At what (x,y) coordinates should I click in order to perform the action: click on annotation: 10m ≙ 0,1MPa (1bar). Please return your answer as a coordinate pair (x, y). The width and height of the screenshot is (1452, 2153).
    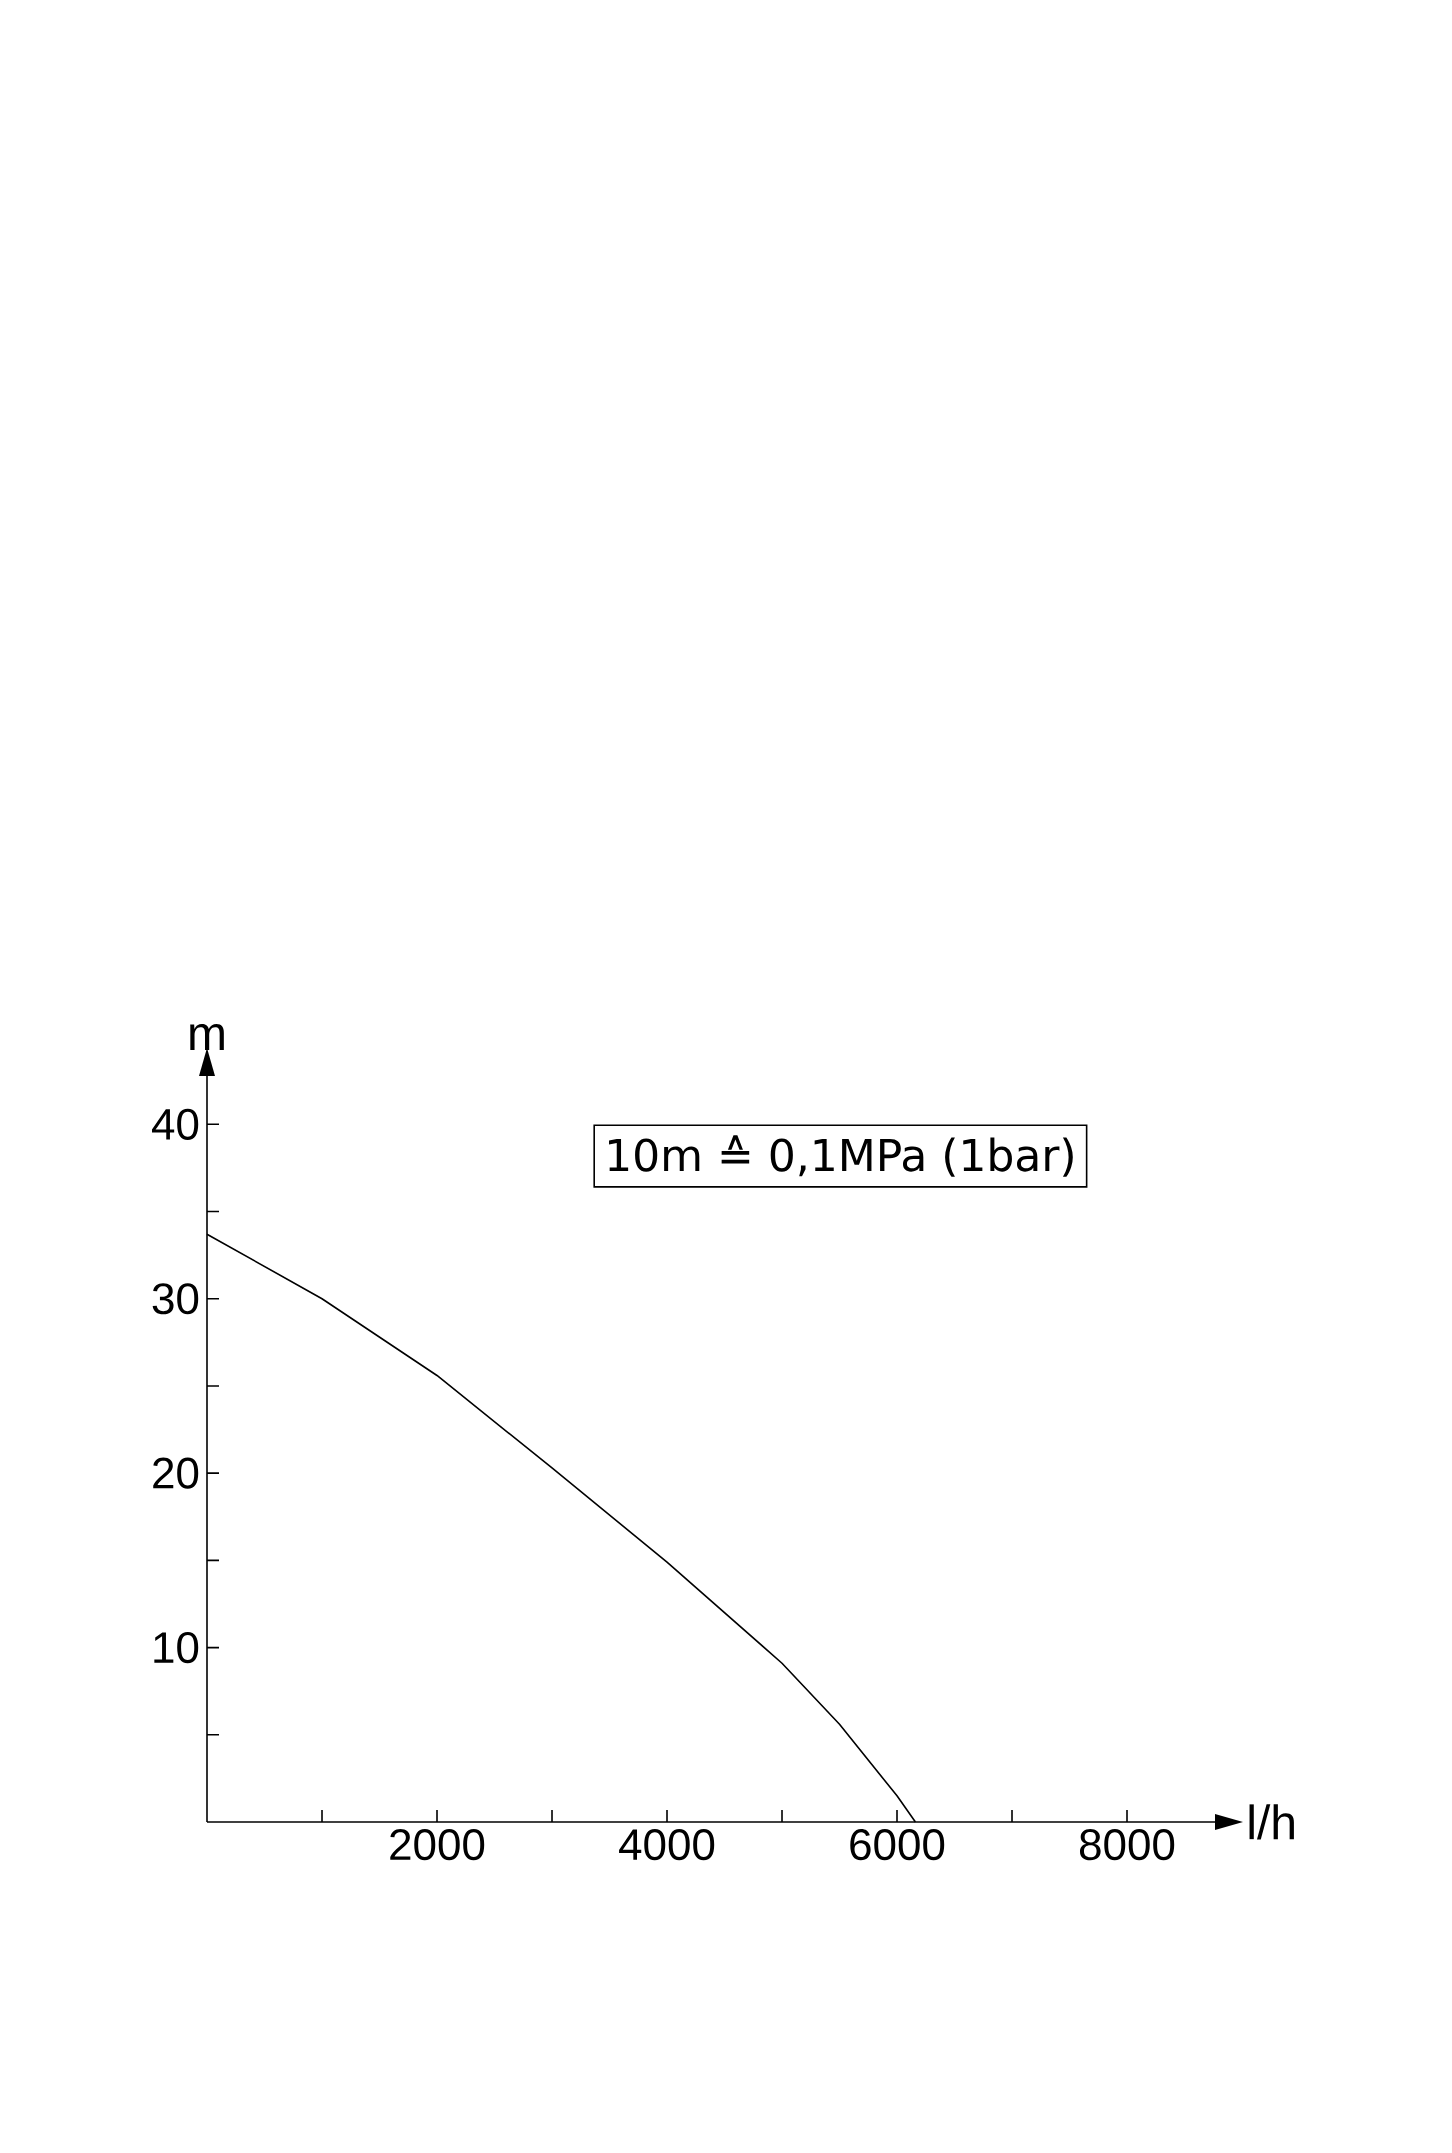
    Looking at the image, I should click on (841, 1156).